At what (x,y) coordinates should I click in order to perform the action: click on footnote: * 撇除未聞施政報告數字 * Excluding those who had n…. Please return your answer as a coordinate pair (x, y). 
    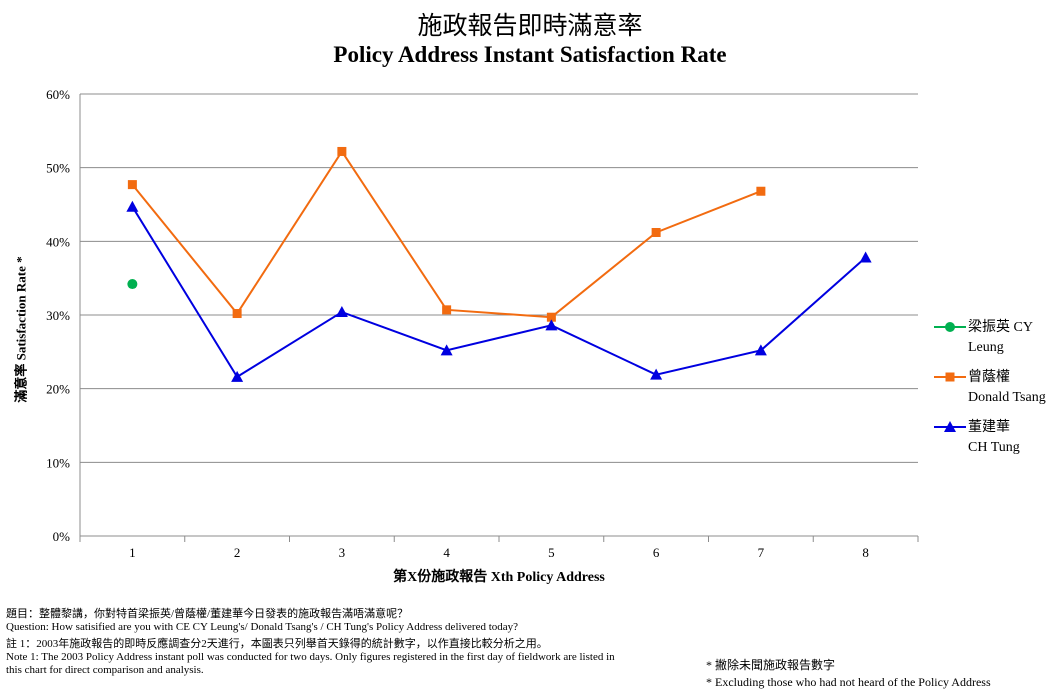
    Looking at the image, I should click on (848, 674).